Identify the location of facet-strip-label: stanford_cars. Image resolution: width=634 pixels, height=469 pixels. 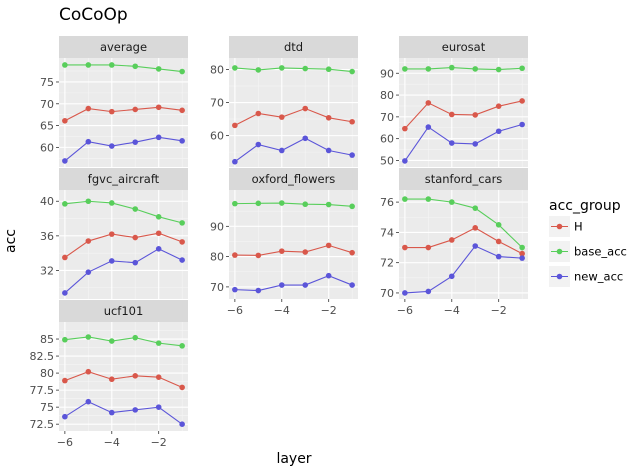
(464, 179).